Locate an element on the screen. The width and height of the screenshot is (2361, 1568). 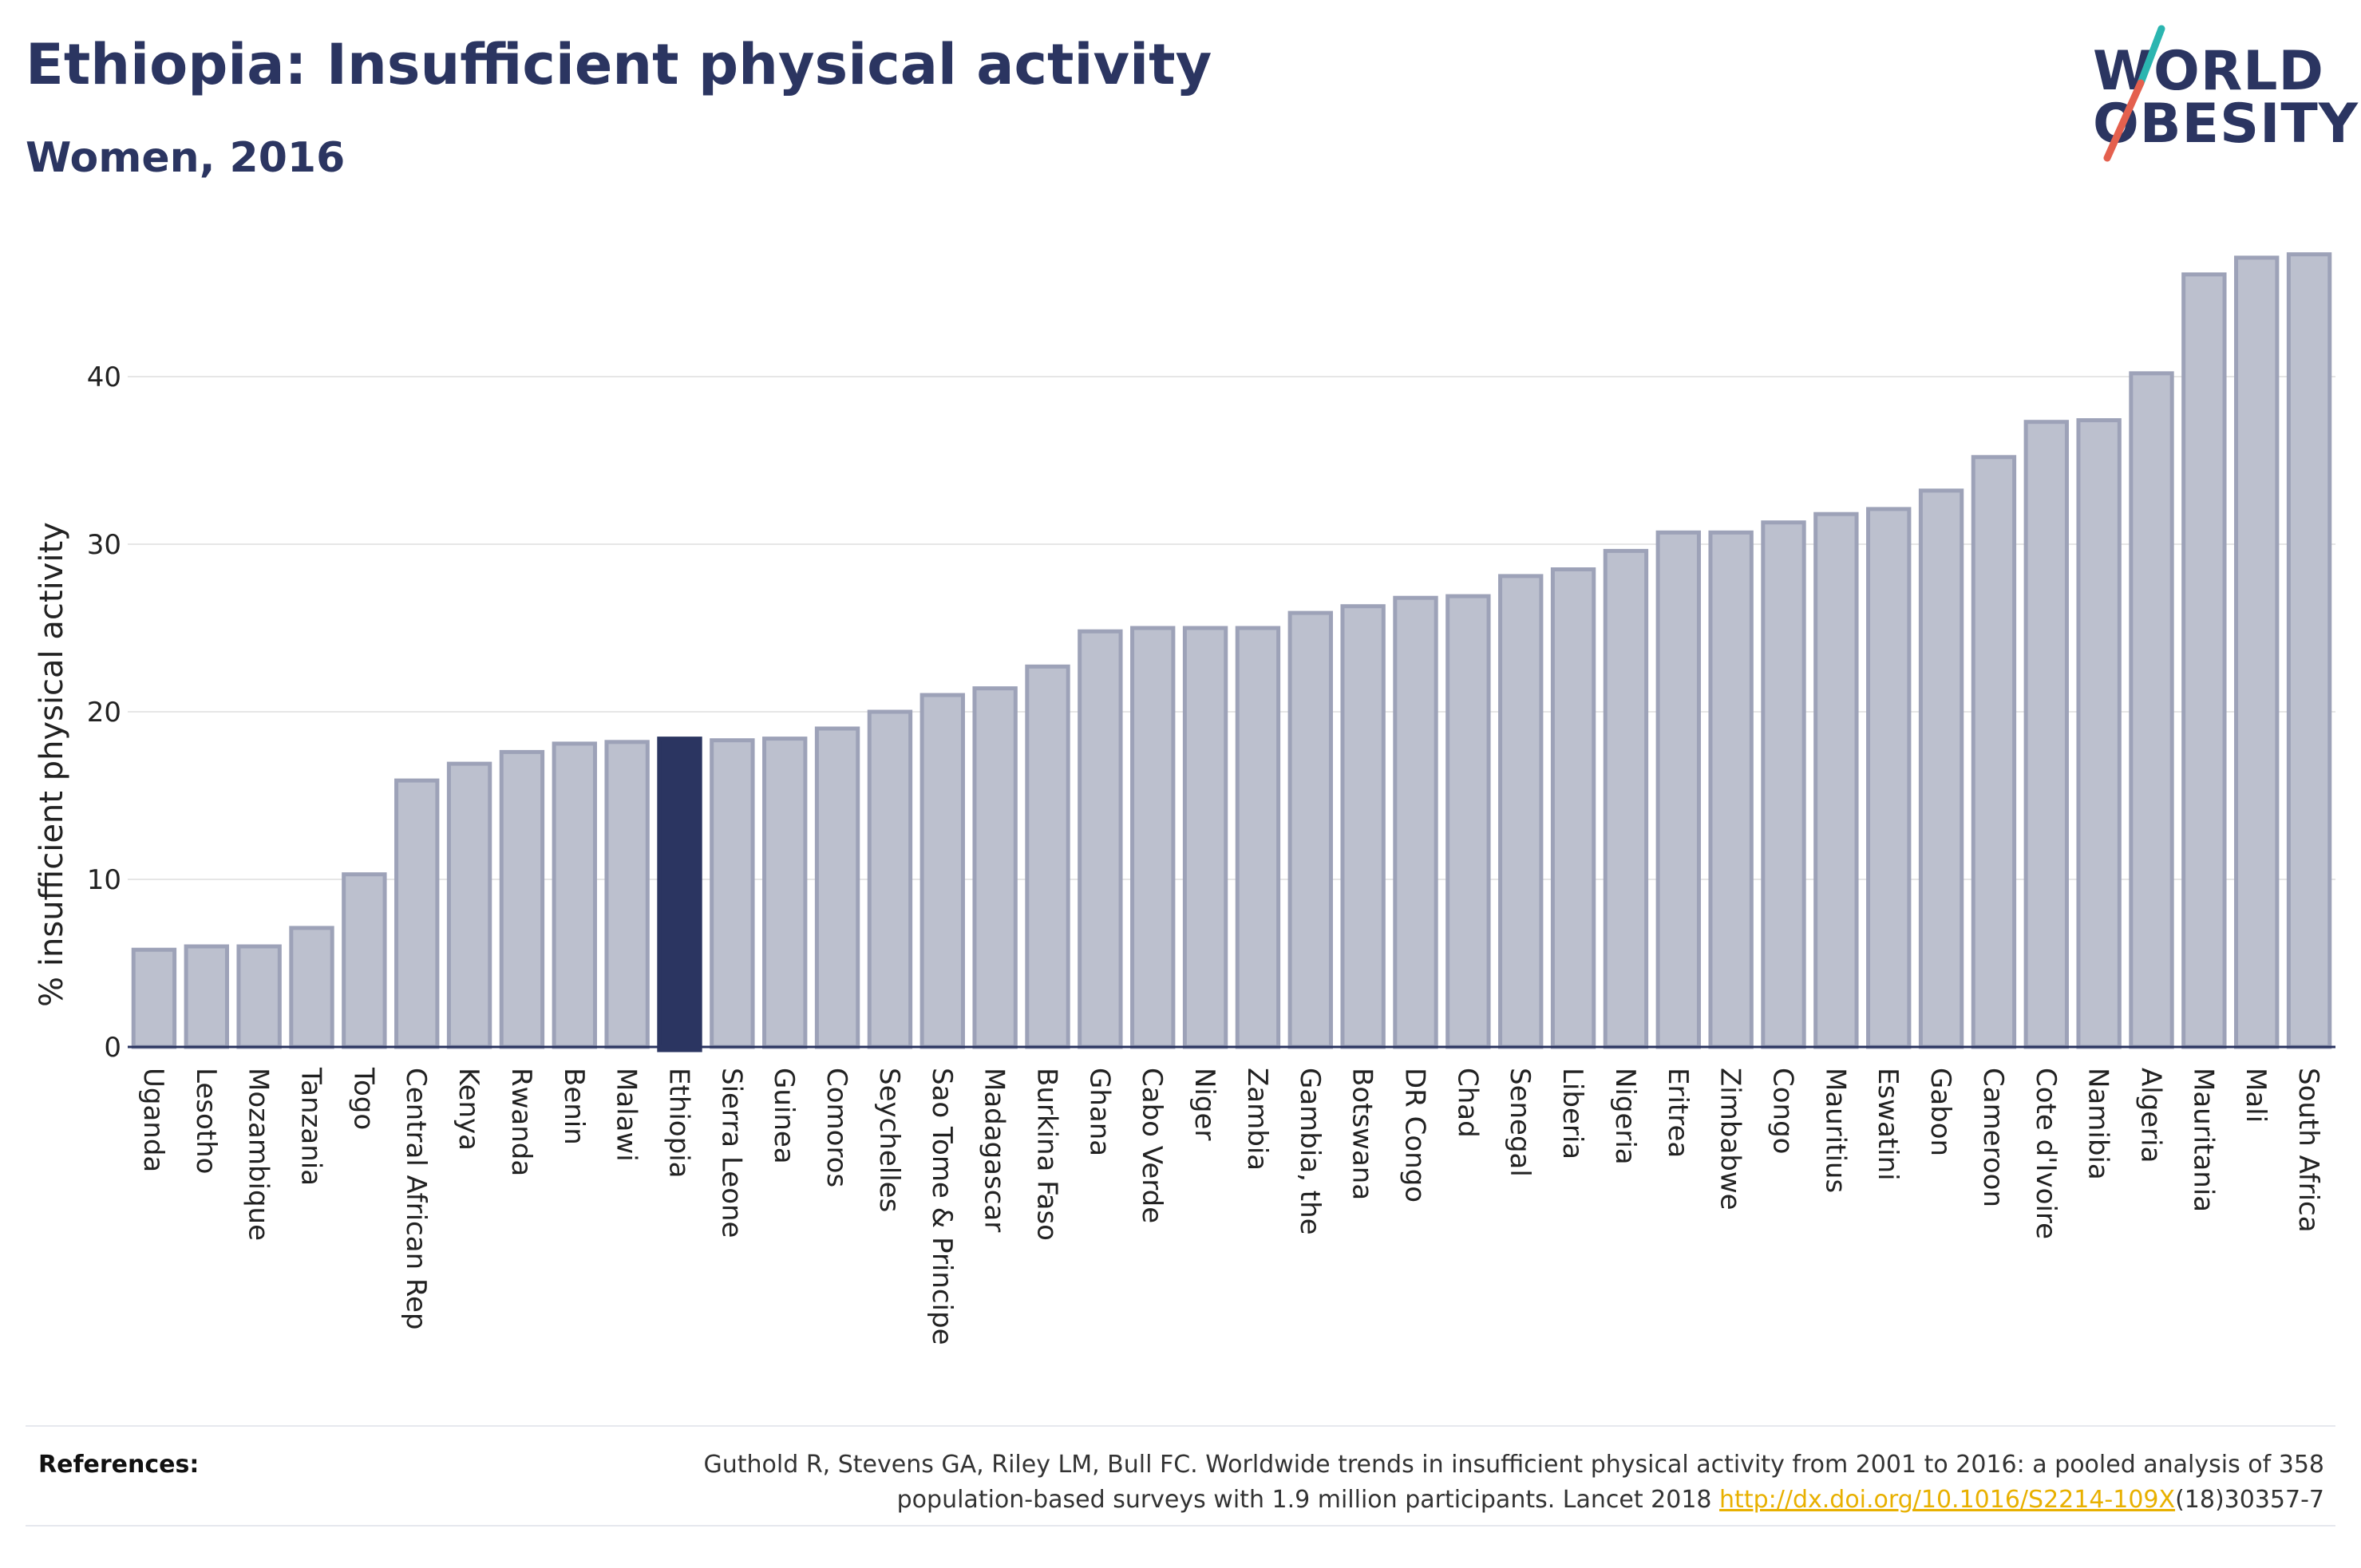
y-tick-label: 10 is located at coordinates (104, 880).